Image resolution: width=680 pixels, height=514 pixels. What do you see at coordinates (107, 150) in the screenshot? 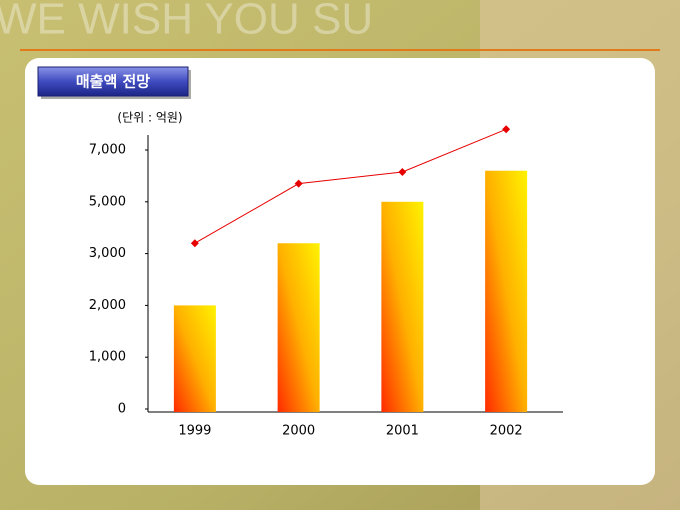
I see `y-tick-label: 7,000` at bounding box center [107, 150].